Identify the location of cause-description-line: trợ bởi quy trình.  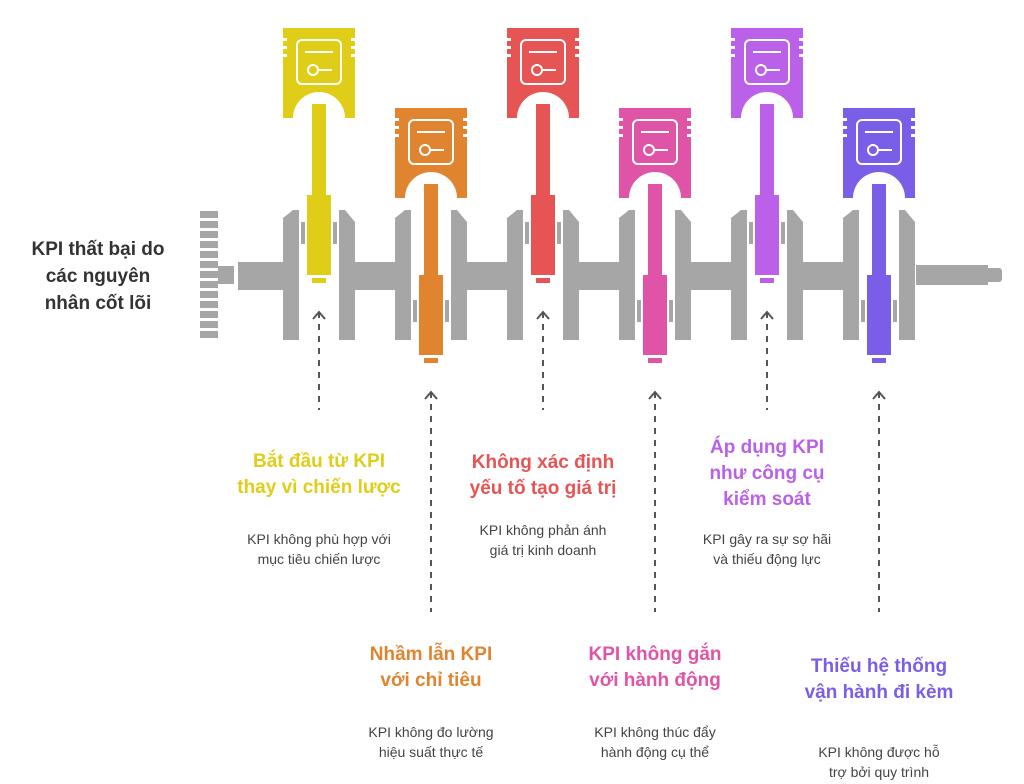
(879, 772).